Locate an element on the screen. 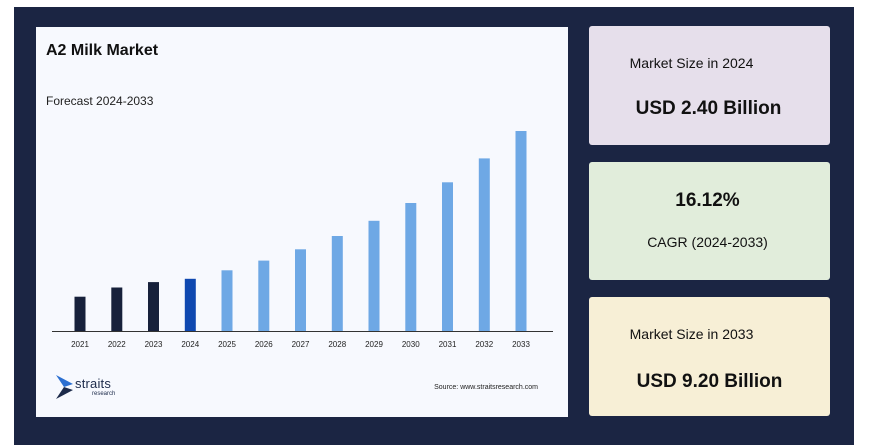 This screenshot has width=880, height=448. bar-2032 is located at coordinates (484, 244).